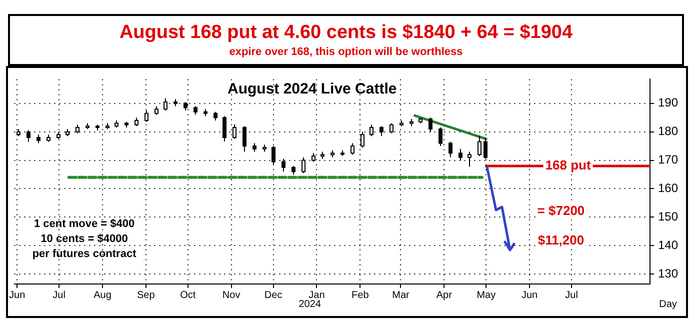  Describe the element at coordinates (668, 131) in the screenshot. I see `y-tick-label: 180` at that location.